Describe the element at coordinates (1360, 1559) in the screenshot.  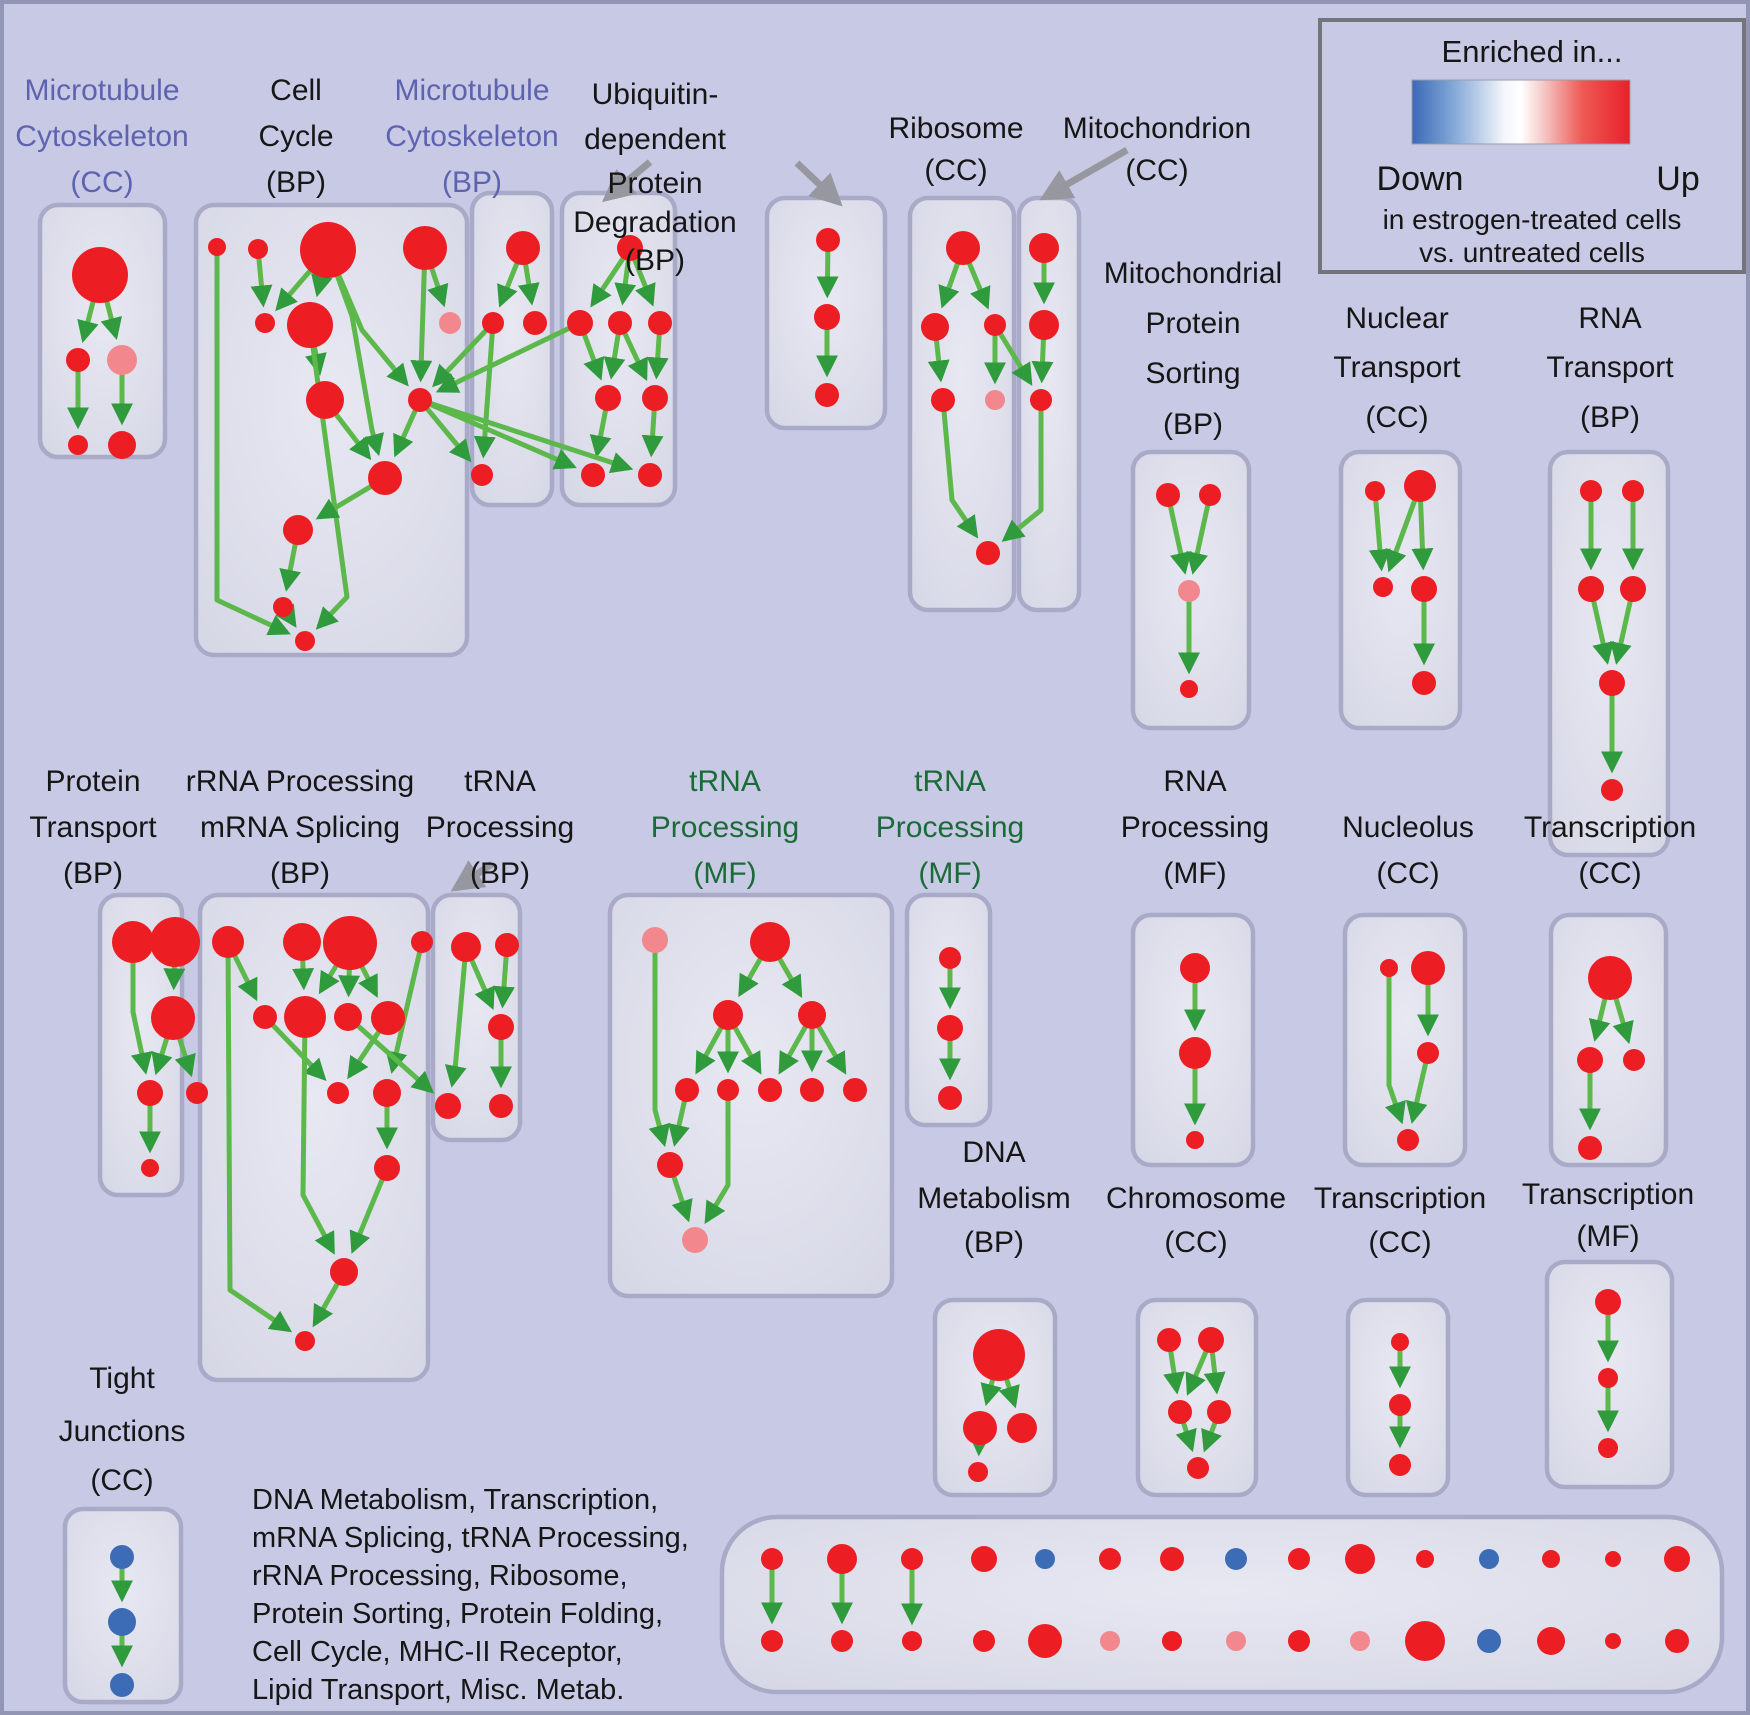
I see `node-bottom_panel-t10` at that location.